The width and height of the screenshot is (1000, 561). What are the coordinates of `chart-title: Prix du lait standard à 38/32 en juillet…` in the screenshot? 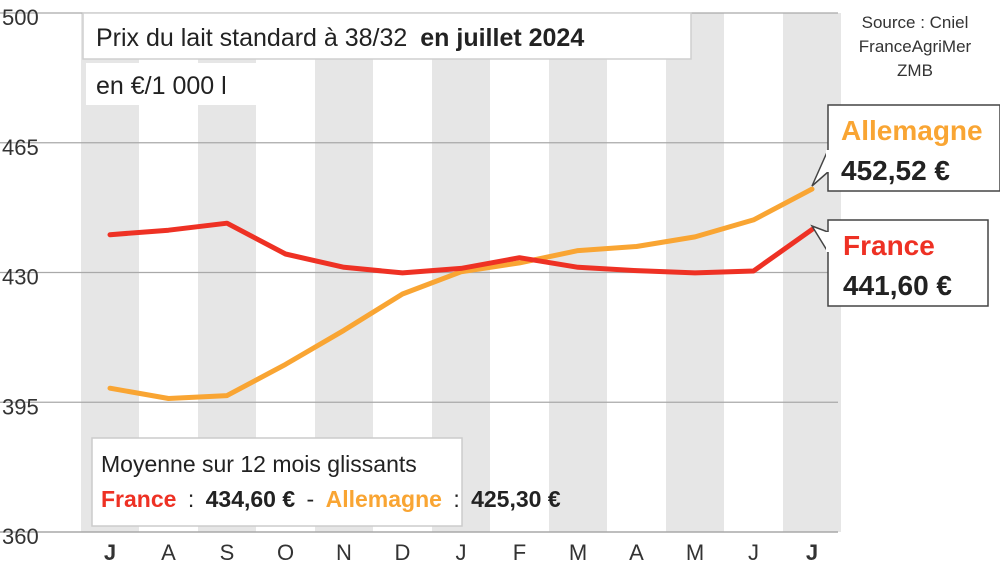 It's located at (340, 38).